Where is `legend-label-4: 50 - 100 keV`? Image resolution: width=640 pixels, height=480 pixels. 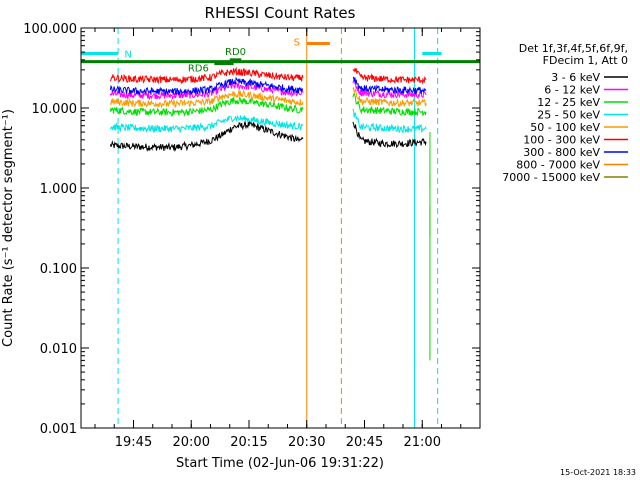
legend-label-4: 50 - 100 keV is located at coordinates (565, 127).